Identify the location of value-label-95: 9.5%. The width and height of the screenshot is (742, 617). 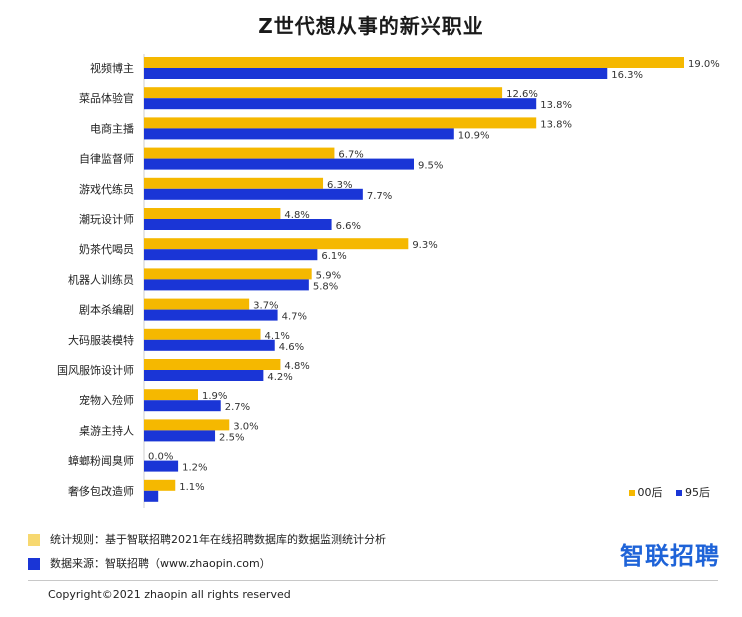
(430, 166).